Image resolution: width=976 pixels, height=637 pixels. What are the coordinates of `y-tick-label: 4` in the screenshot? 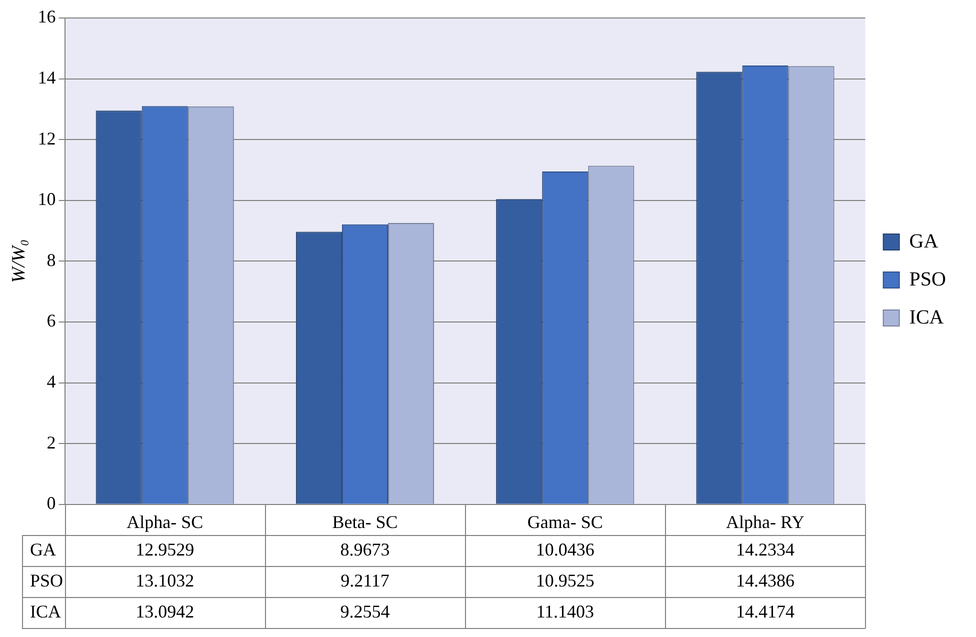 It's located at (51, 382).